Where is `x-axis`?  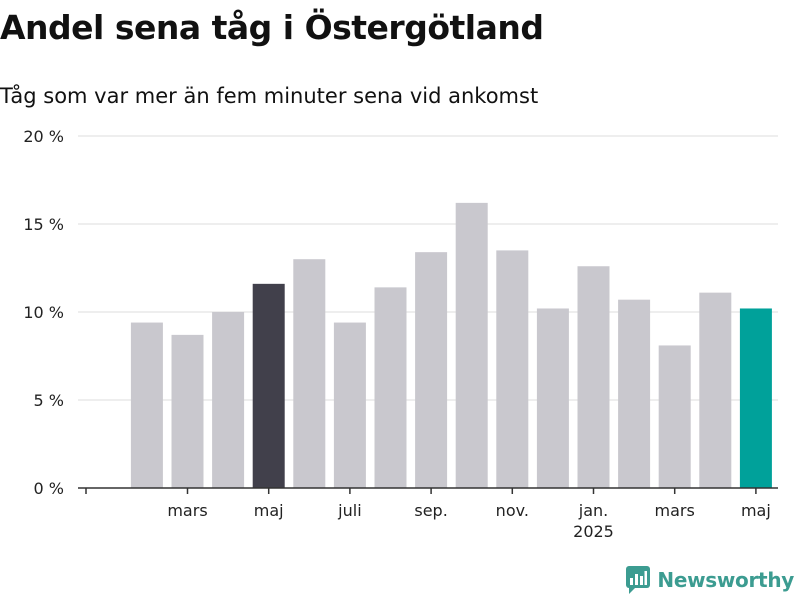
x-axis is located at coordinates (428, 490).